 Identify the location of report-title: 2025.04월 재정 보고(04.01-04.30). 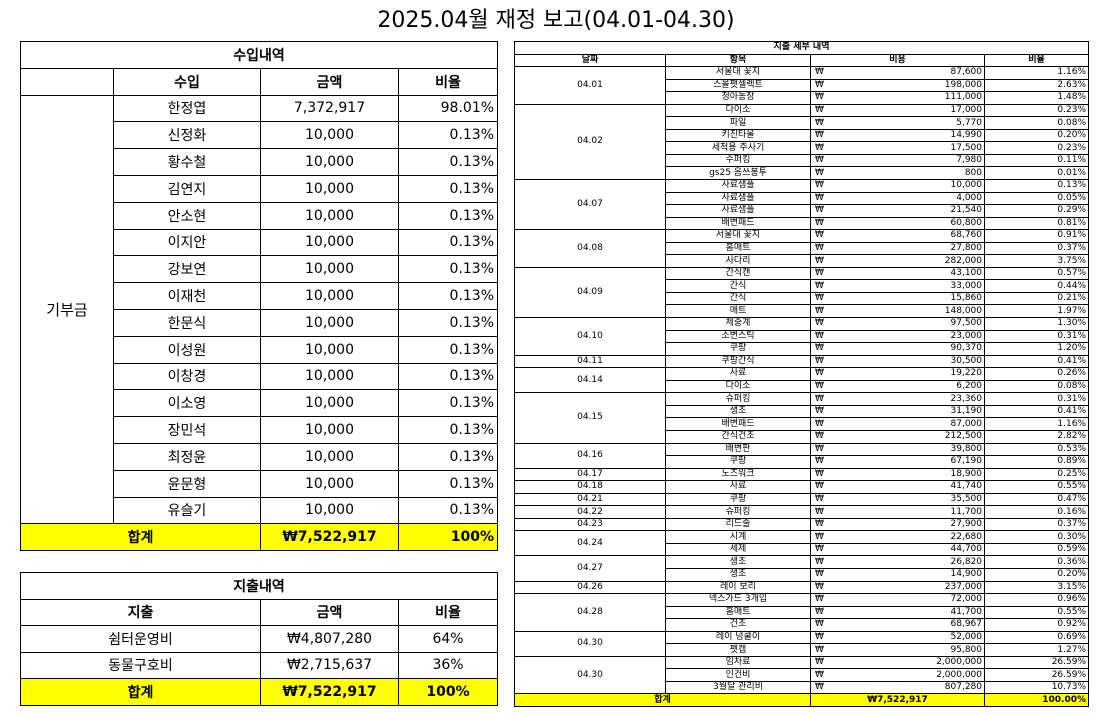
(556, 20).